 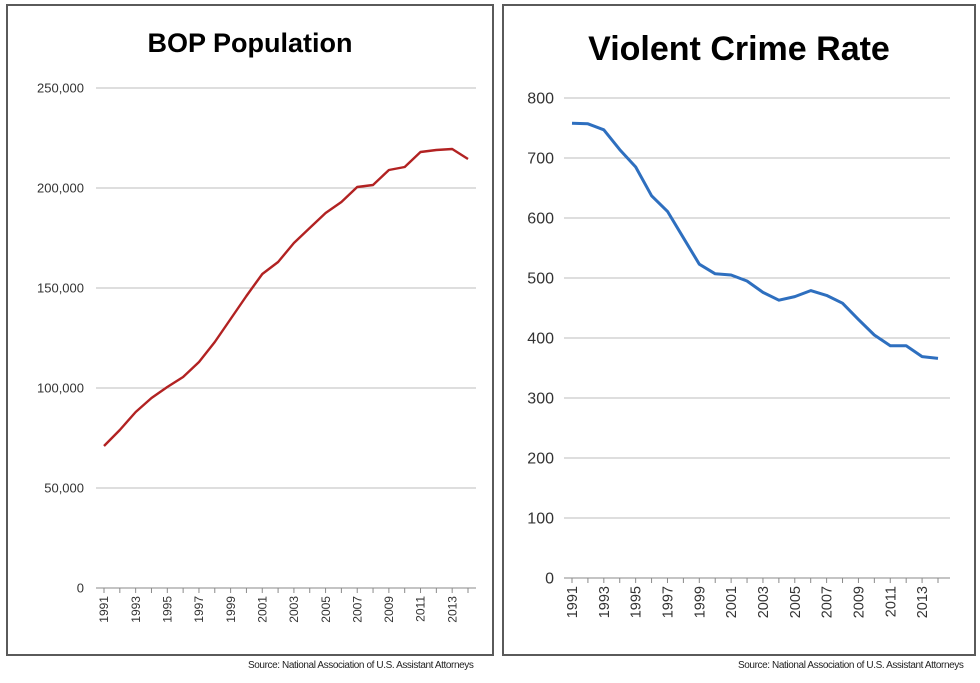 I want to click on chart0-x-tick-label: 2009, so click(x=389, y=609).